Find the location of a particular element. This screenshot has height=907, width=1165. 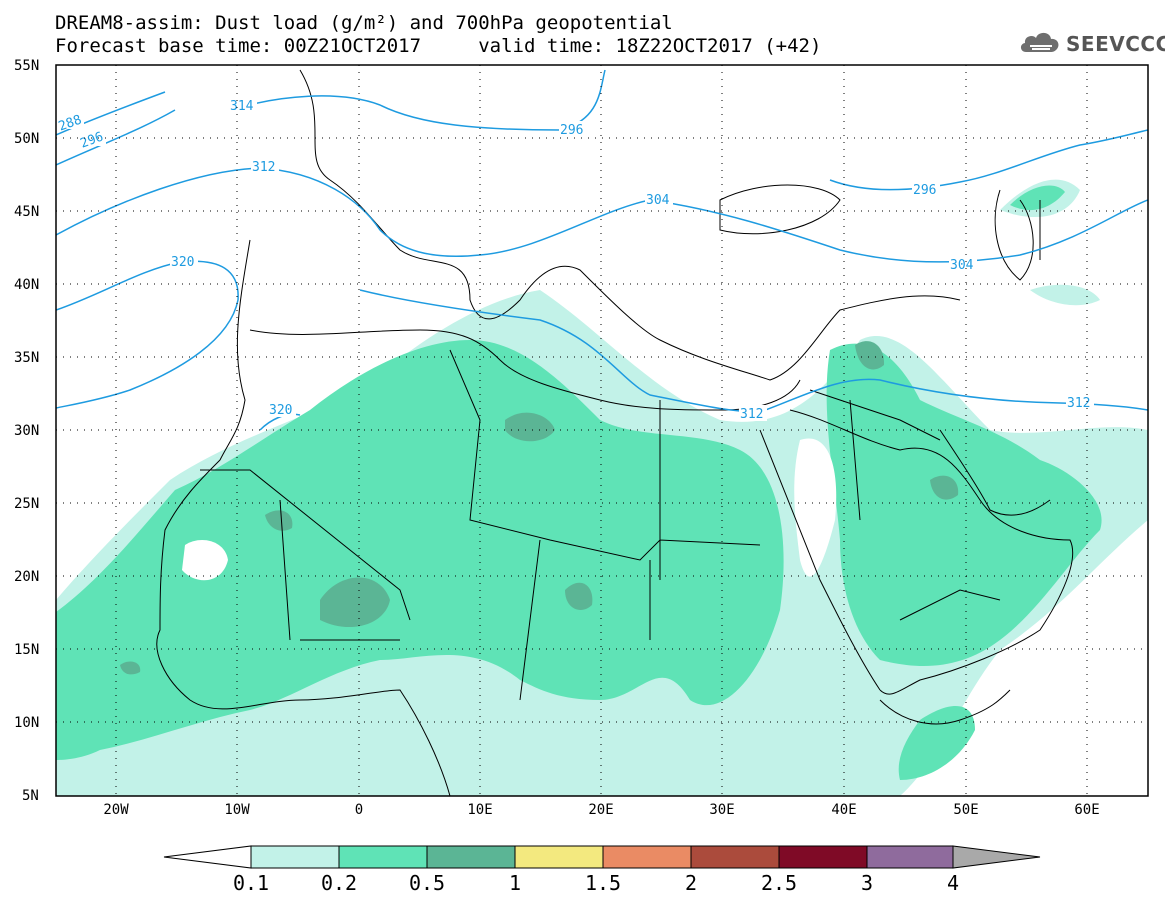

logo-text: SEEVCCC is located at coordinates (1115, 44).